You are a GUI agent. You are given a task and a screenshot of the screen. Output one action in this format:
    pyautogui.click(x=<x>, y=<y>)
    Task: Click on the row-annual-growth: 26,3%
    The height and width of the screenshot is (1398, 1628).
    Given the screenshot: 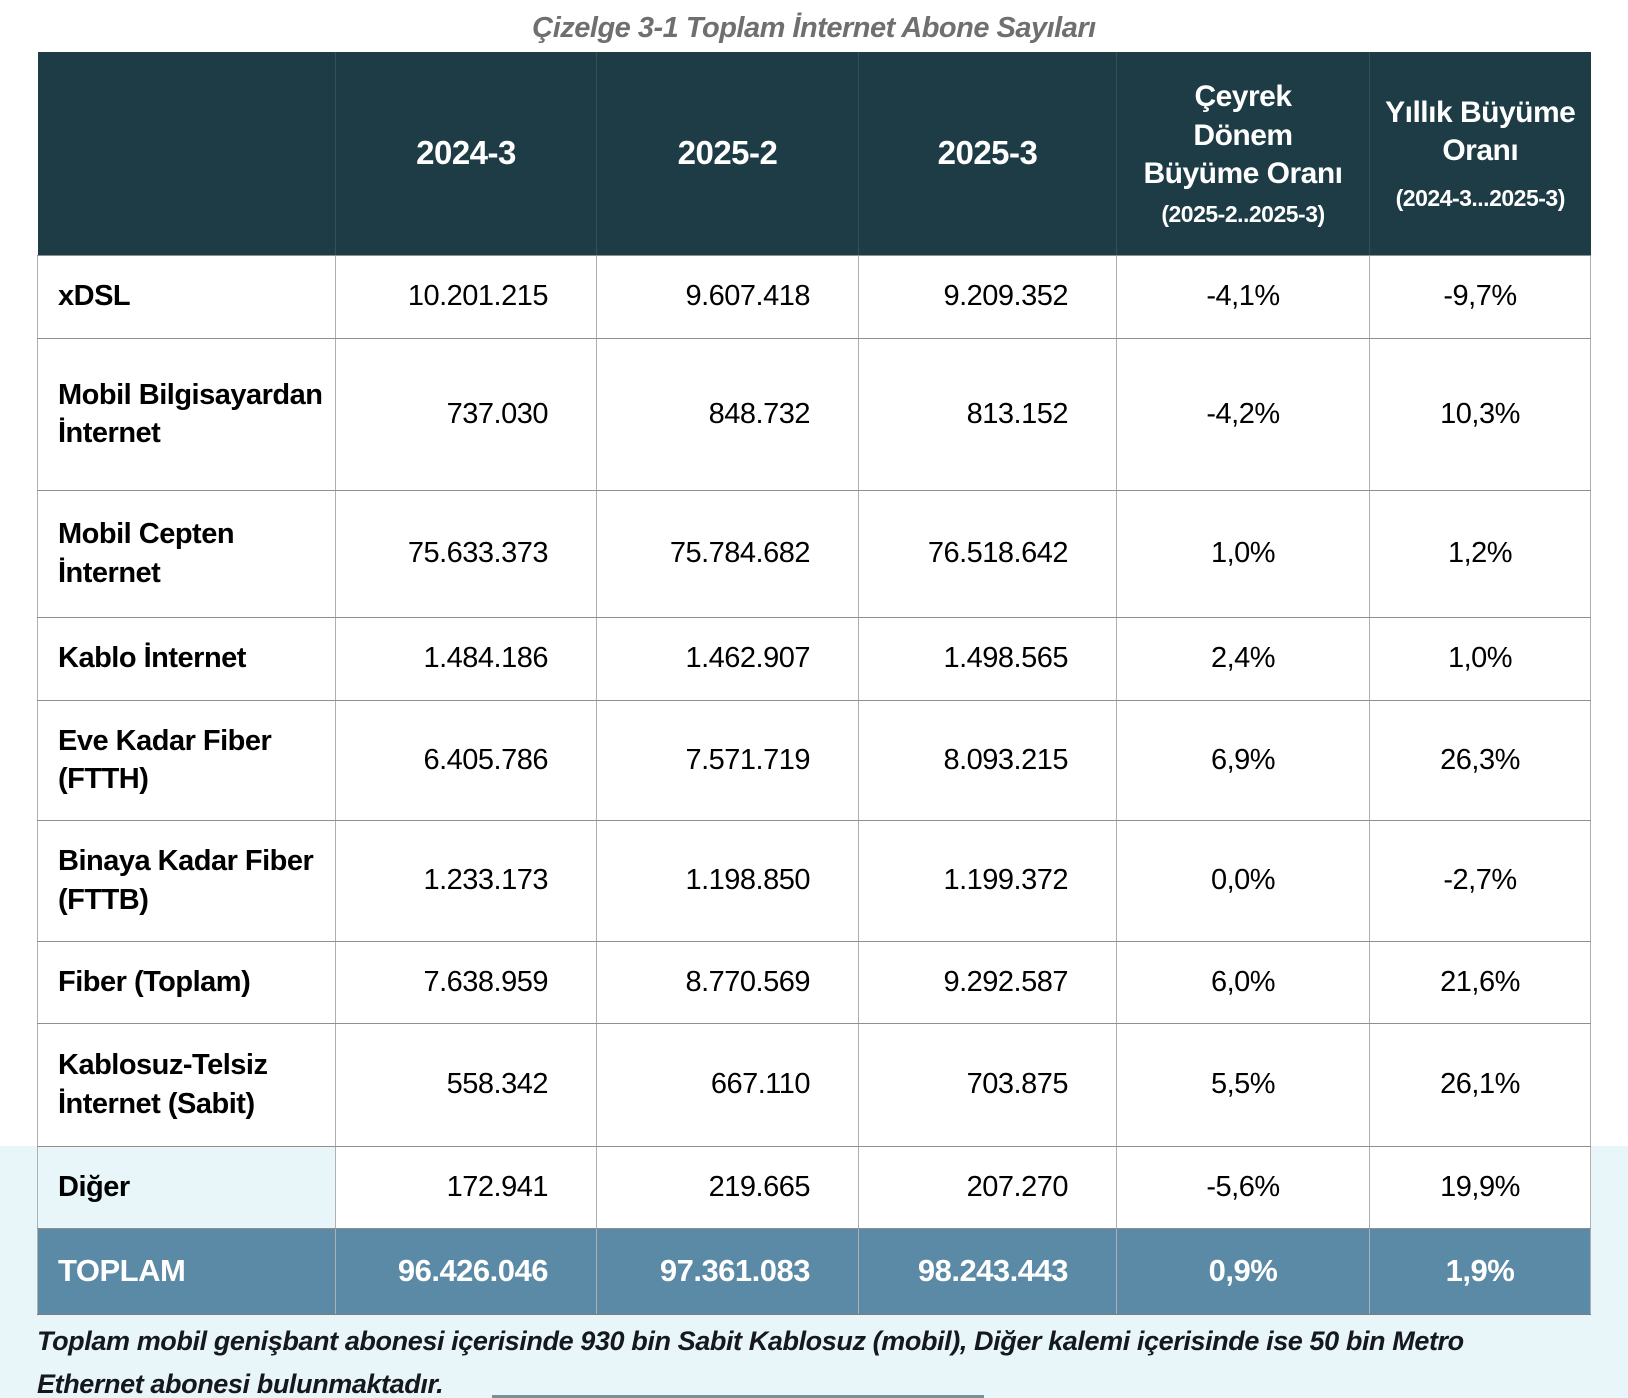 What is the action you would take?
    pyautogui.click(x=1480, y=760)
    